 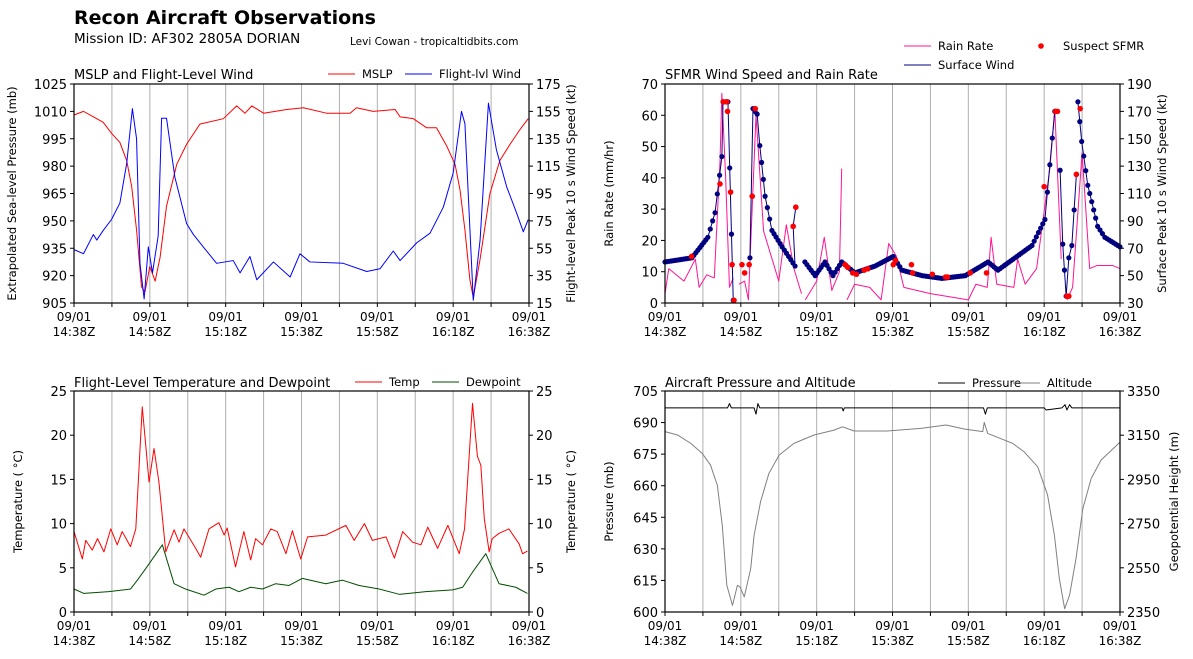 What do you see at coordinates (816, 641) in the screenshot?
I see `x-tick-time: 15:18Z` at bounding box center [816, 641].